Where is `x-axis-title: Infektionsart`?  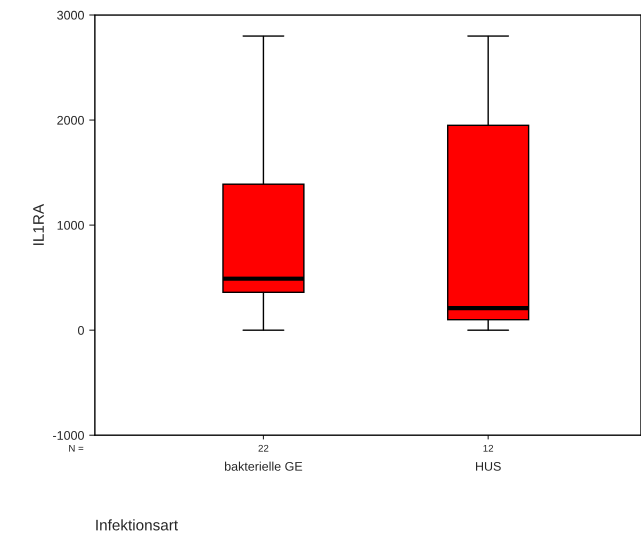 x-axis-title: Infektionsart is located at coordinates (137, 524).